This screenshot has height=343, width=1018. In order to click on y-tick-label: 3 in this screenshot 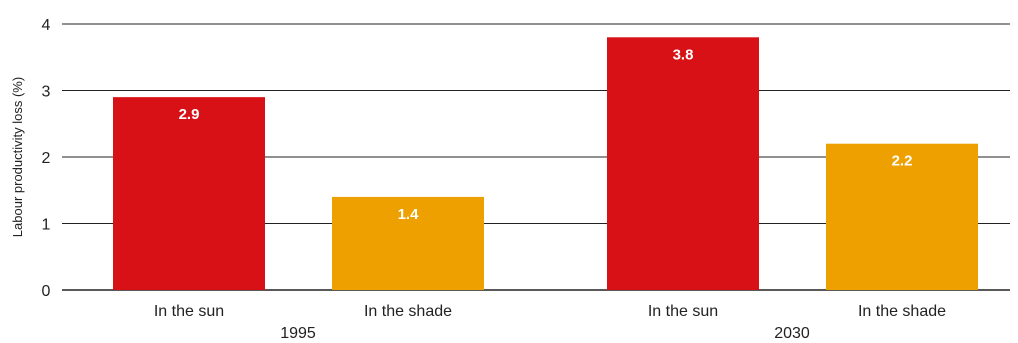, I will do `click(46, 92)`.